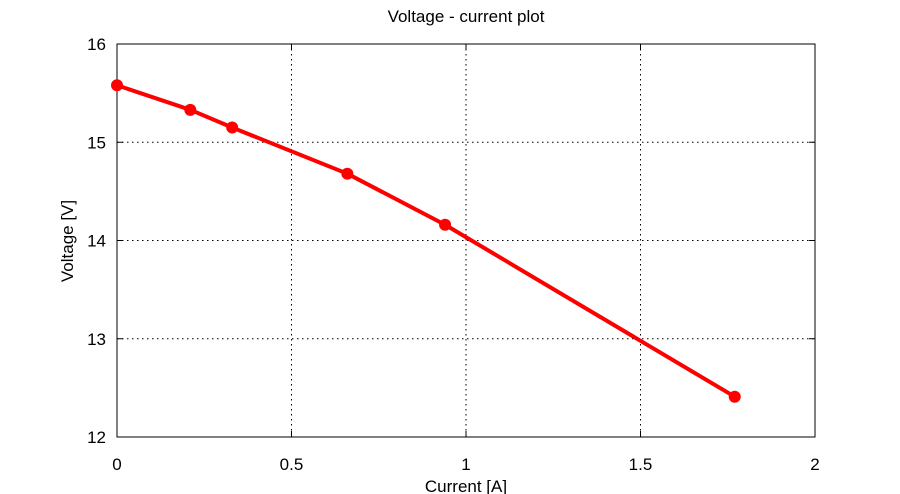 This screenshot has width=900, height=494. Describe the element at coordinates (96, 44) in the screenshot. I see `y-tick-label: 16` at that location.